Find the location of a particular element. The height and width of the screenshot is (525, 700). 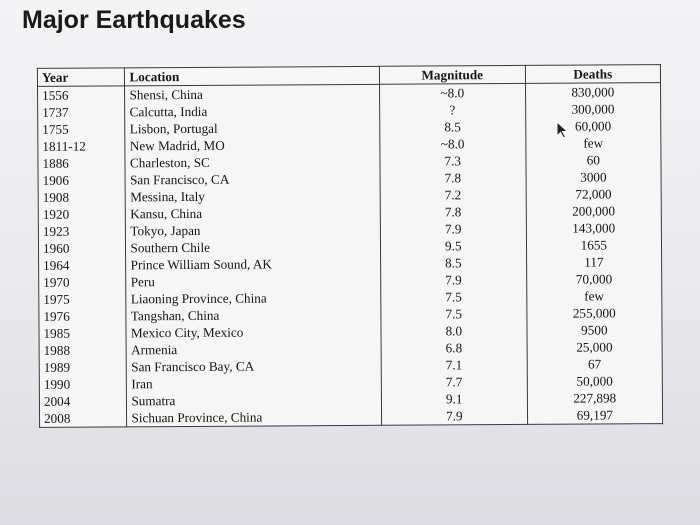

cell-deaths: 50,000 is located at coordinates (594, 381).